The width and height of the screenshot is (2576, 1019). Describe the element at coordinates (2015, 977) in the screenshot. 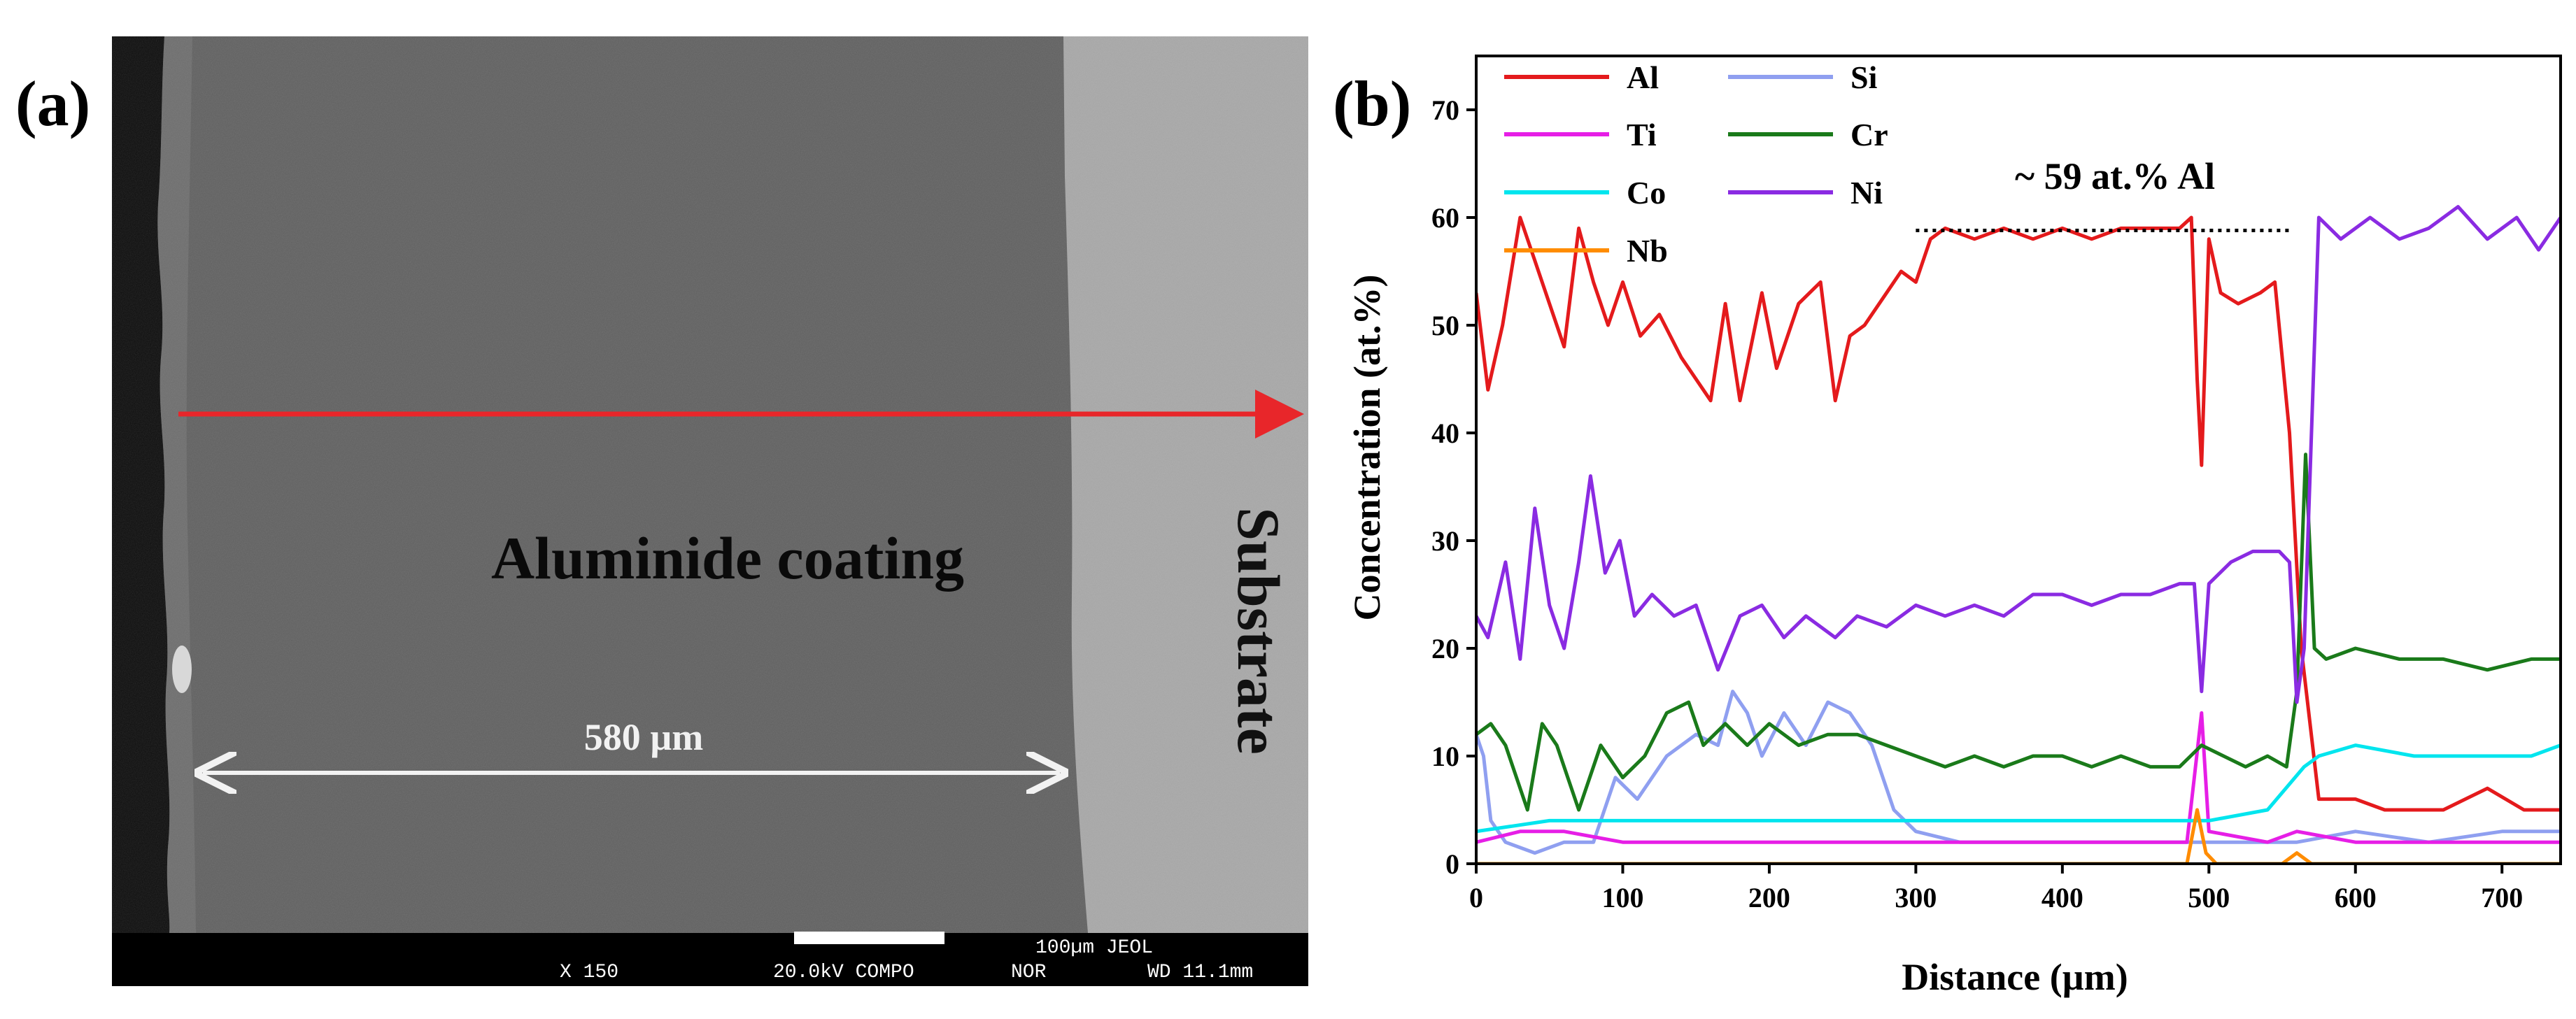

I see `x-axis-label: Distance (µm)` at that location.